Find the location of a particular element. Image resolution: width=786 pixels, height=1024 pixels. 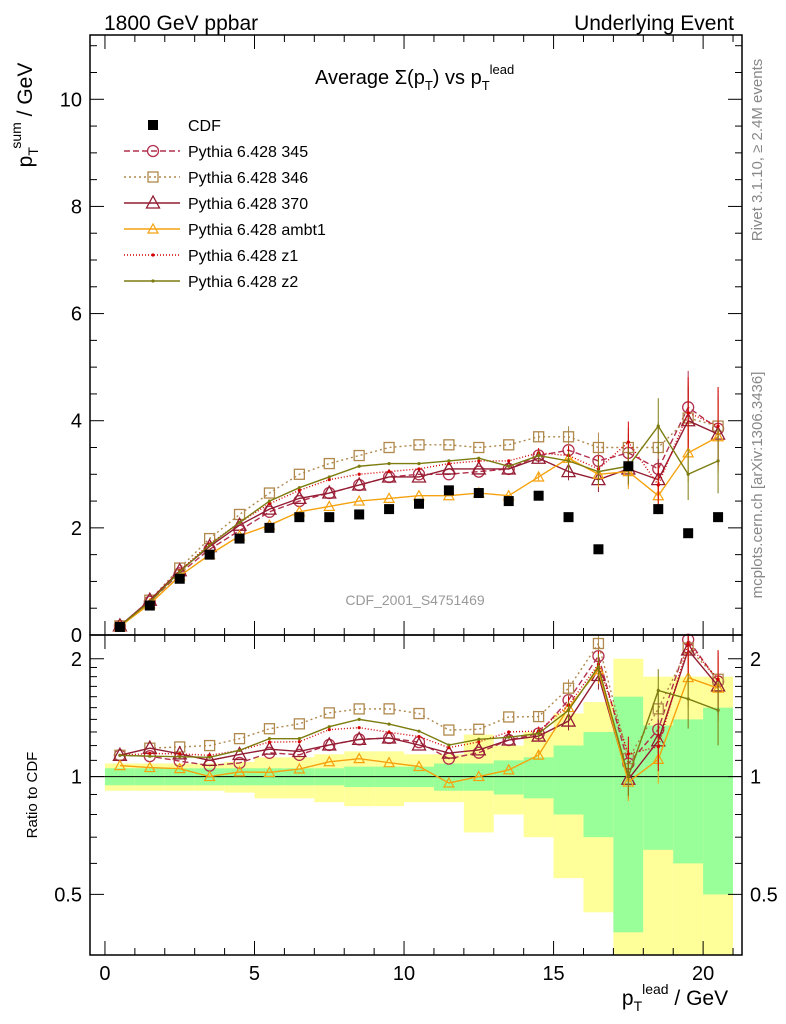

y-tick-label: 10 is located at coordinates (71, 100).